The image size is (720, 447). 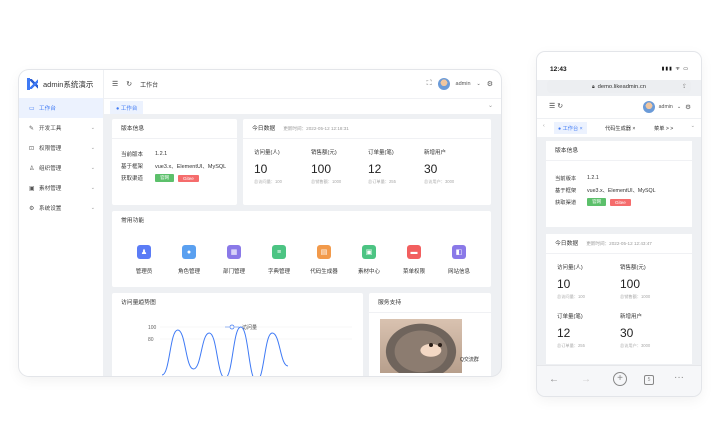 I want to click on sidebar-menu: ▭ 工作台 ✎ 开发工具 ⌄ ⊡ 权限管理 ⌄ ♙ 组织管理 ⌄ ▣ 素材管理, so click(x=61, y=158).